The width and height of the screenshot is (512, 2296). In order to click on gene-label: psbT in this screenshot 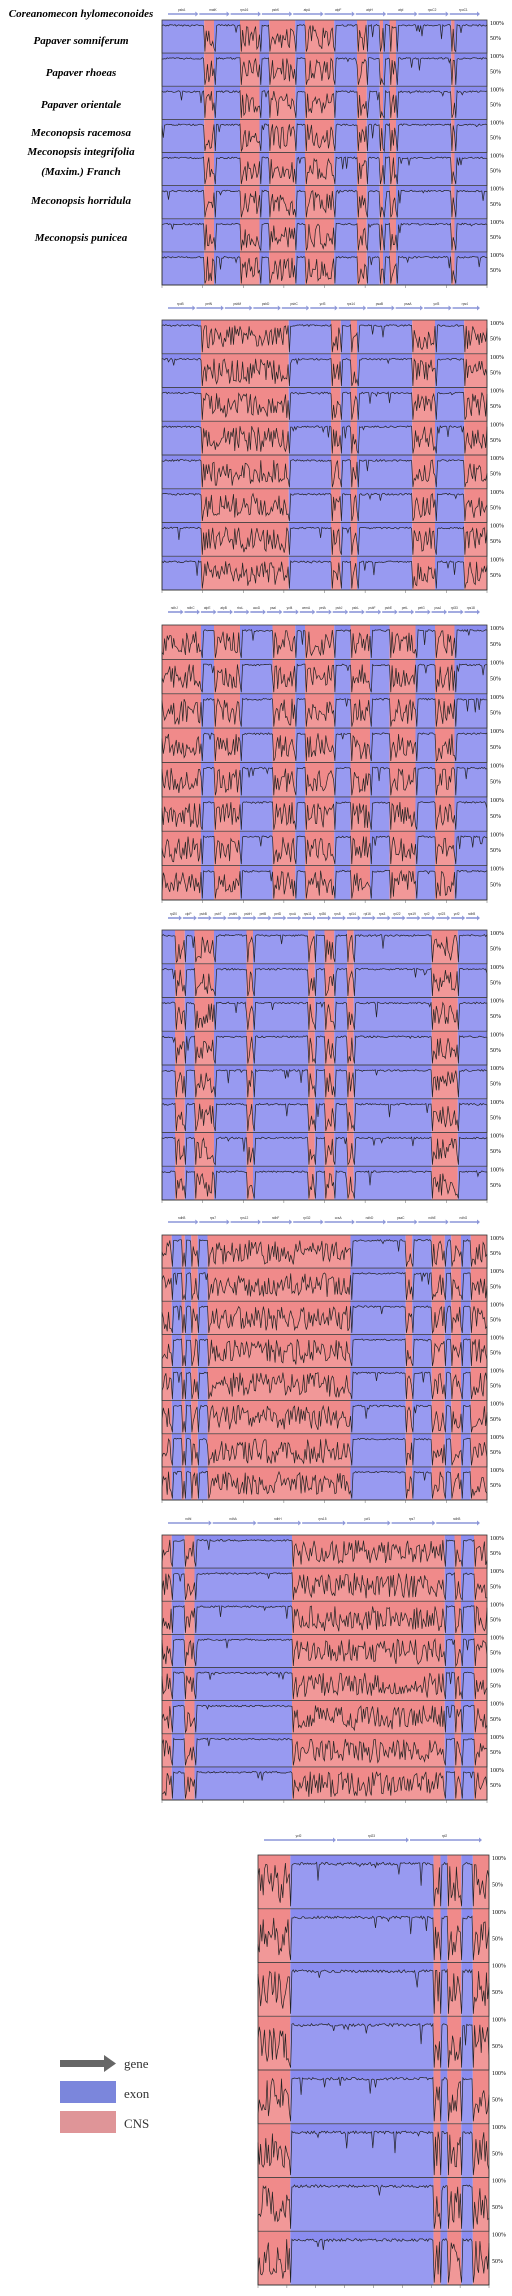, I will do `click(218, 914)`.